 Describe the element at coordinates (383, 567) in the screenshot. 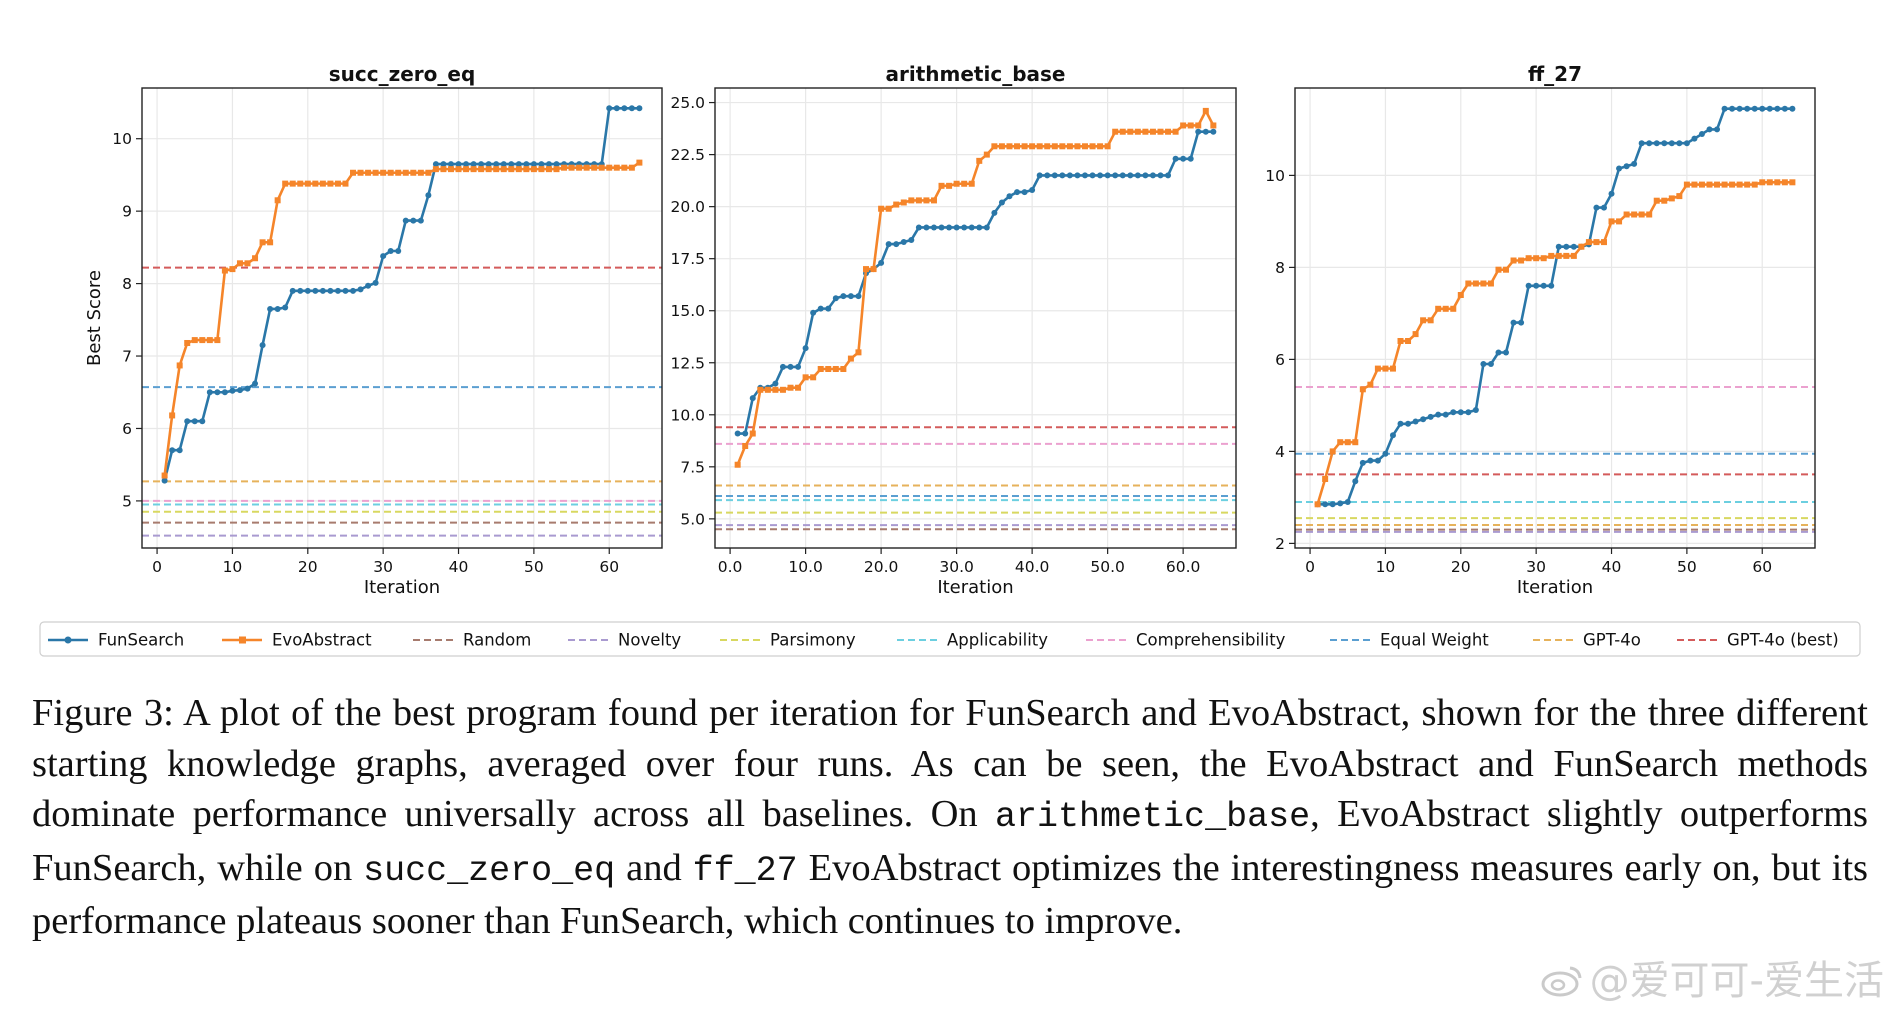

I see `x-tick-label: 30` at that location.